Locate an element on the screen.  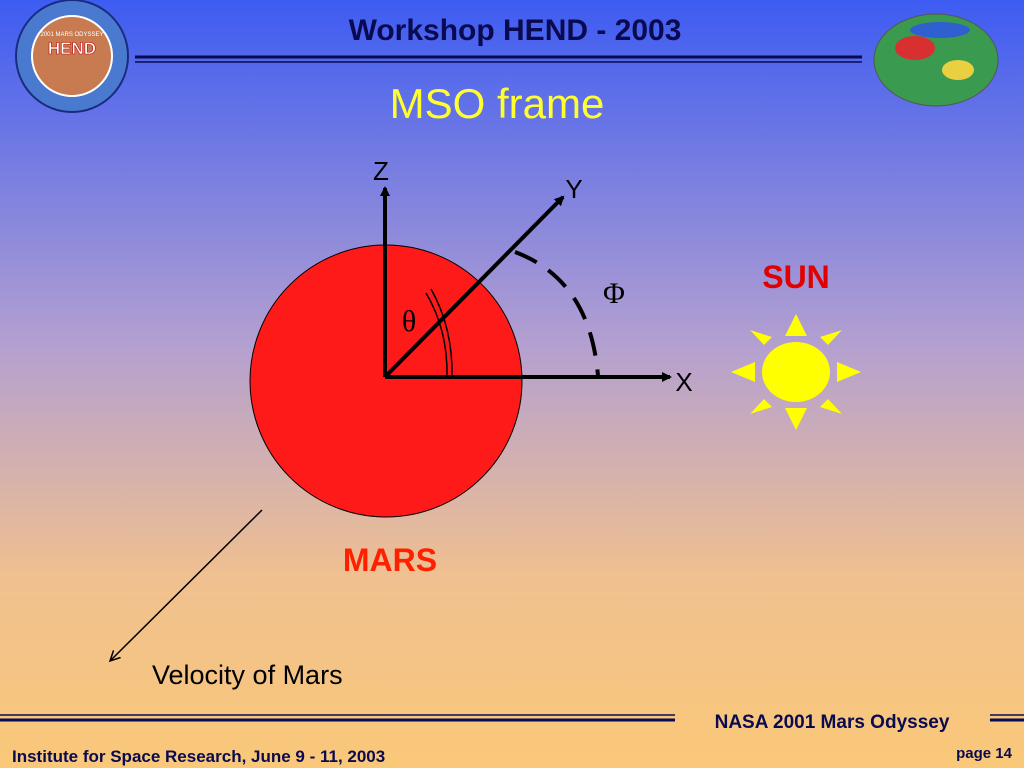
logo: HEND 2001 MARS ODYSSEY is located at coordinates (72, 56).